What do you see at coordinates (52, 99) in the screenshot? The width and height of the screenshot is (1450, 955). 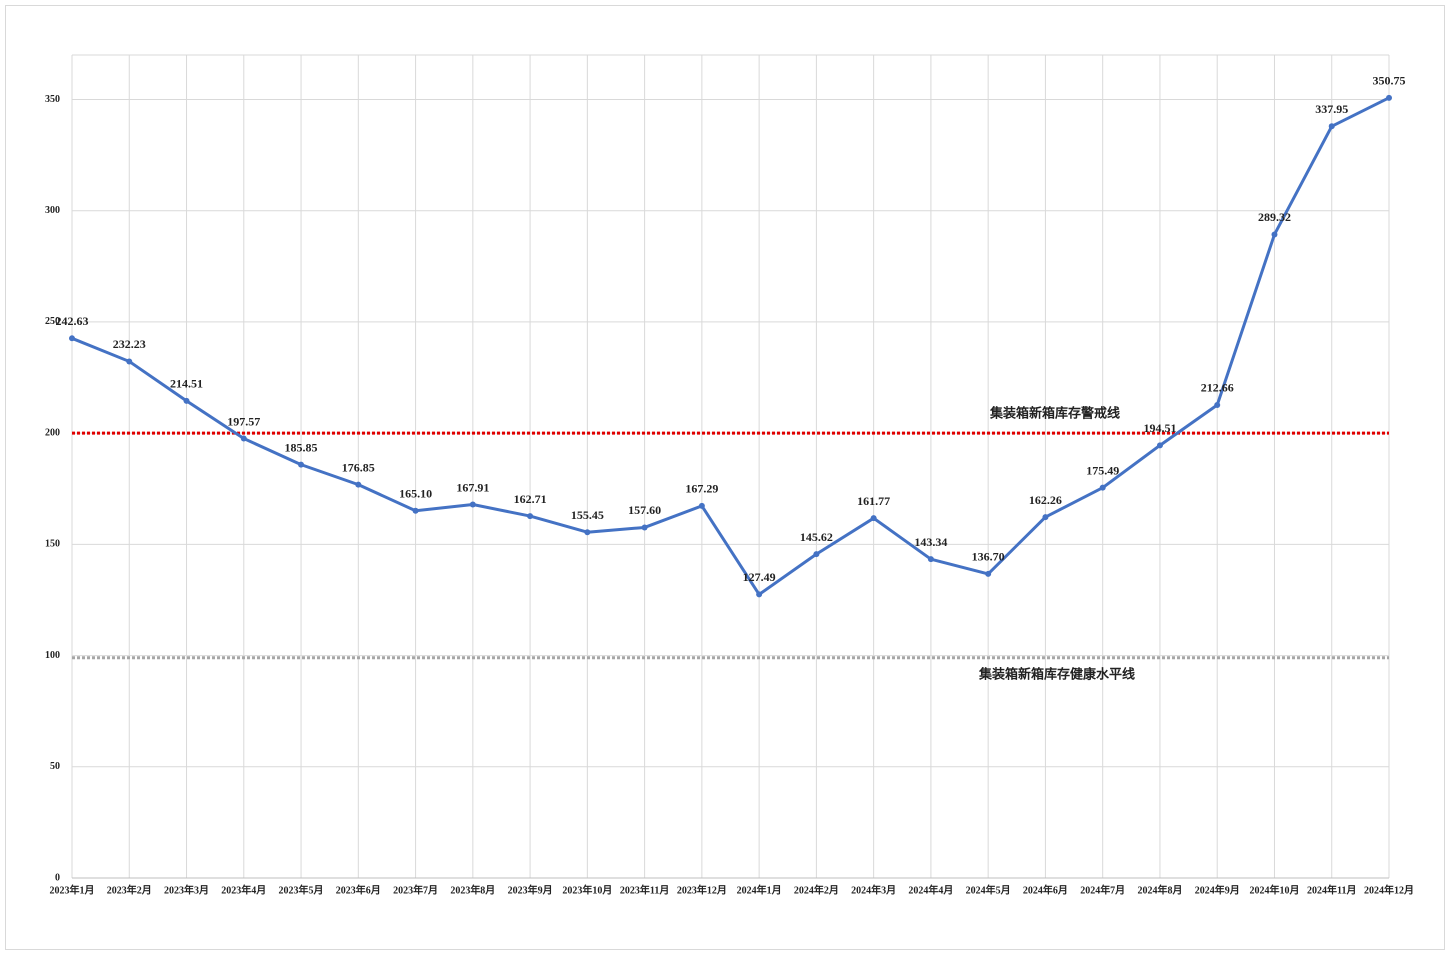 I see `y-tick-label: 350` at bounding box center [52, 99].